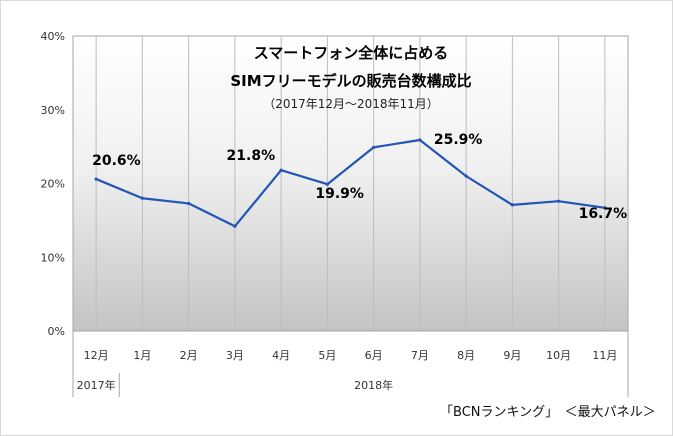 This screenshot has height=436, width=673. Describe the element at coordinates (351, 104) in the screenshot. I see `chart-period: （2017年12月～2018年11月）` at that location.